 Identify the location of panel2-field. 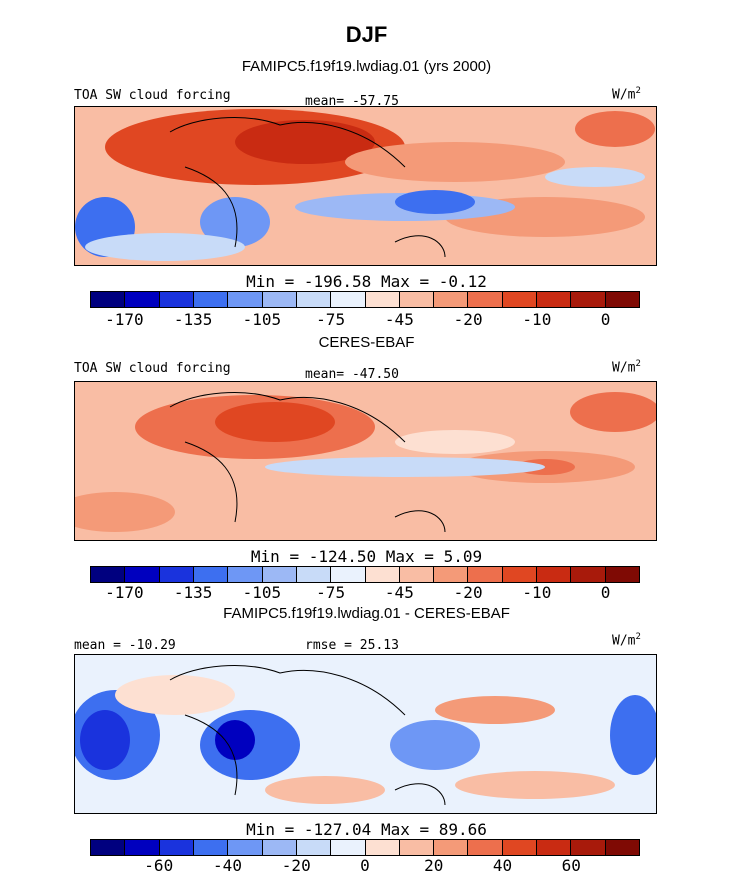
(365, 461).